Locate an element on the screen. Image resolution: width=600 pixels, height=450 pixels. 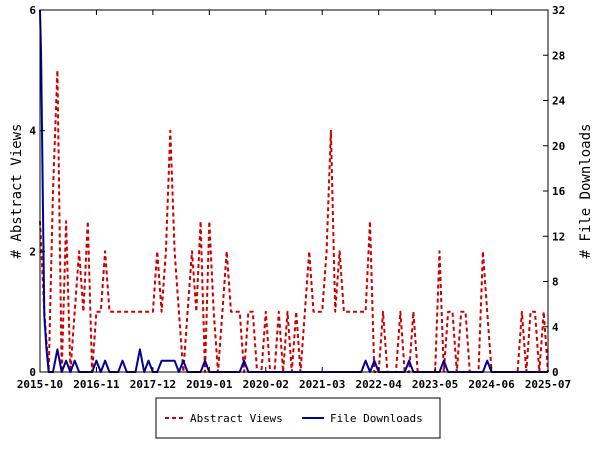
y2-tick-label: 24 is located at coordinates (559, 101).